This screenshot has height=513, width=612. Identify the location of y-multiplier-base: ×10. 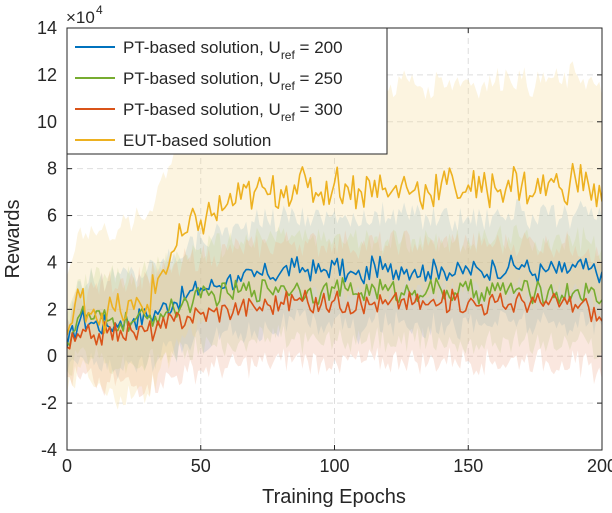
(80, 17).